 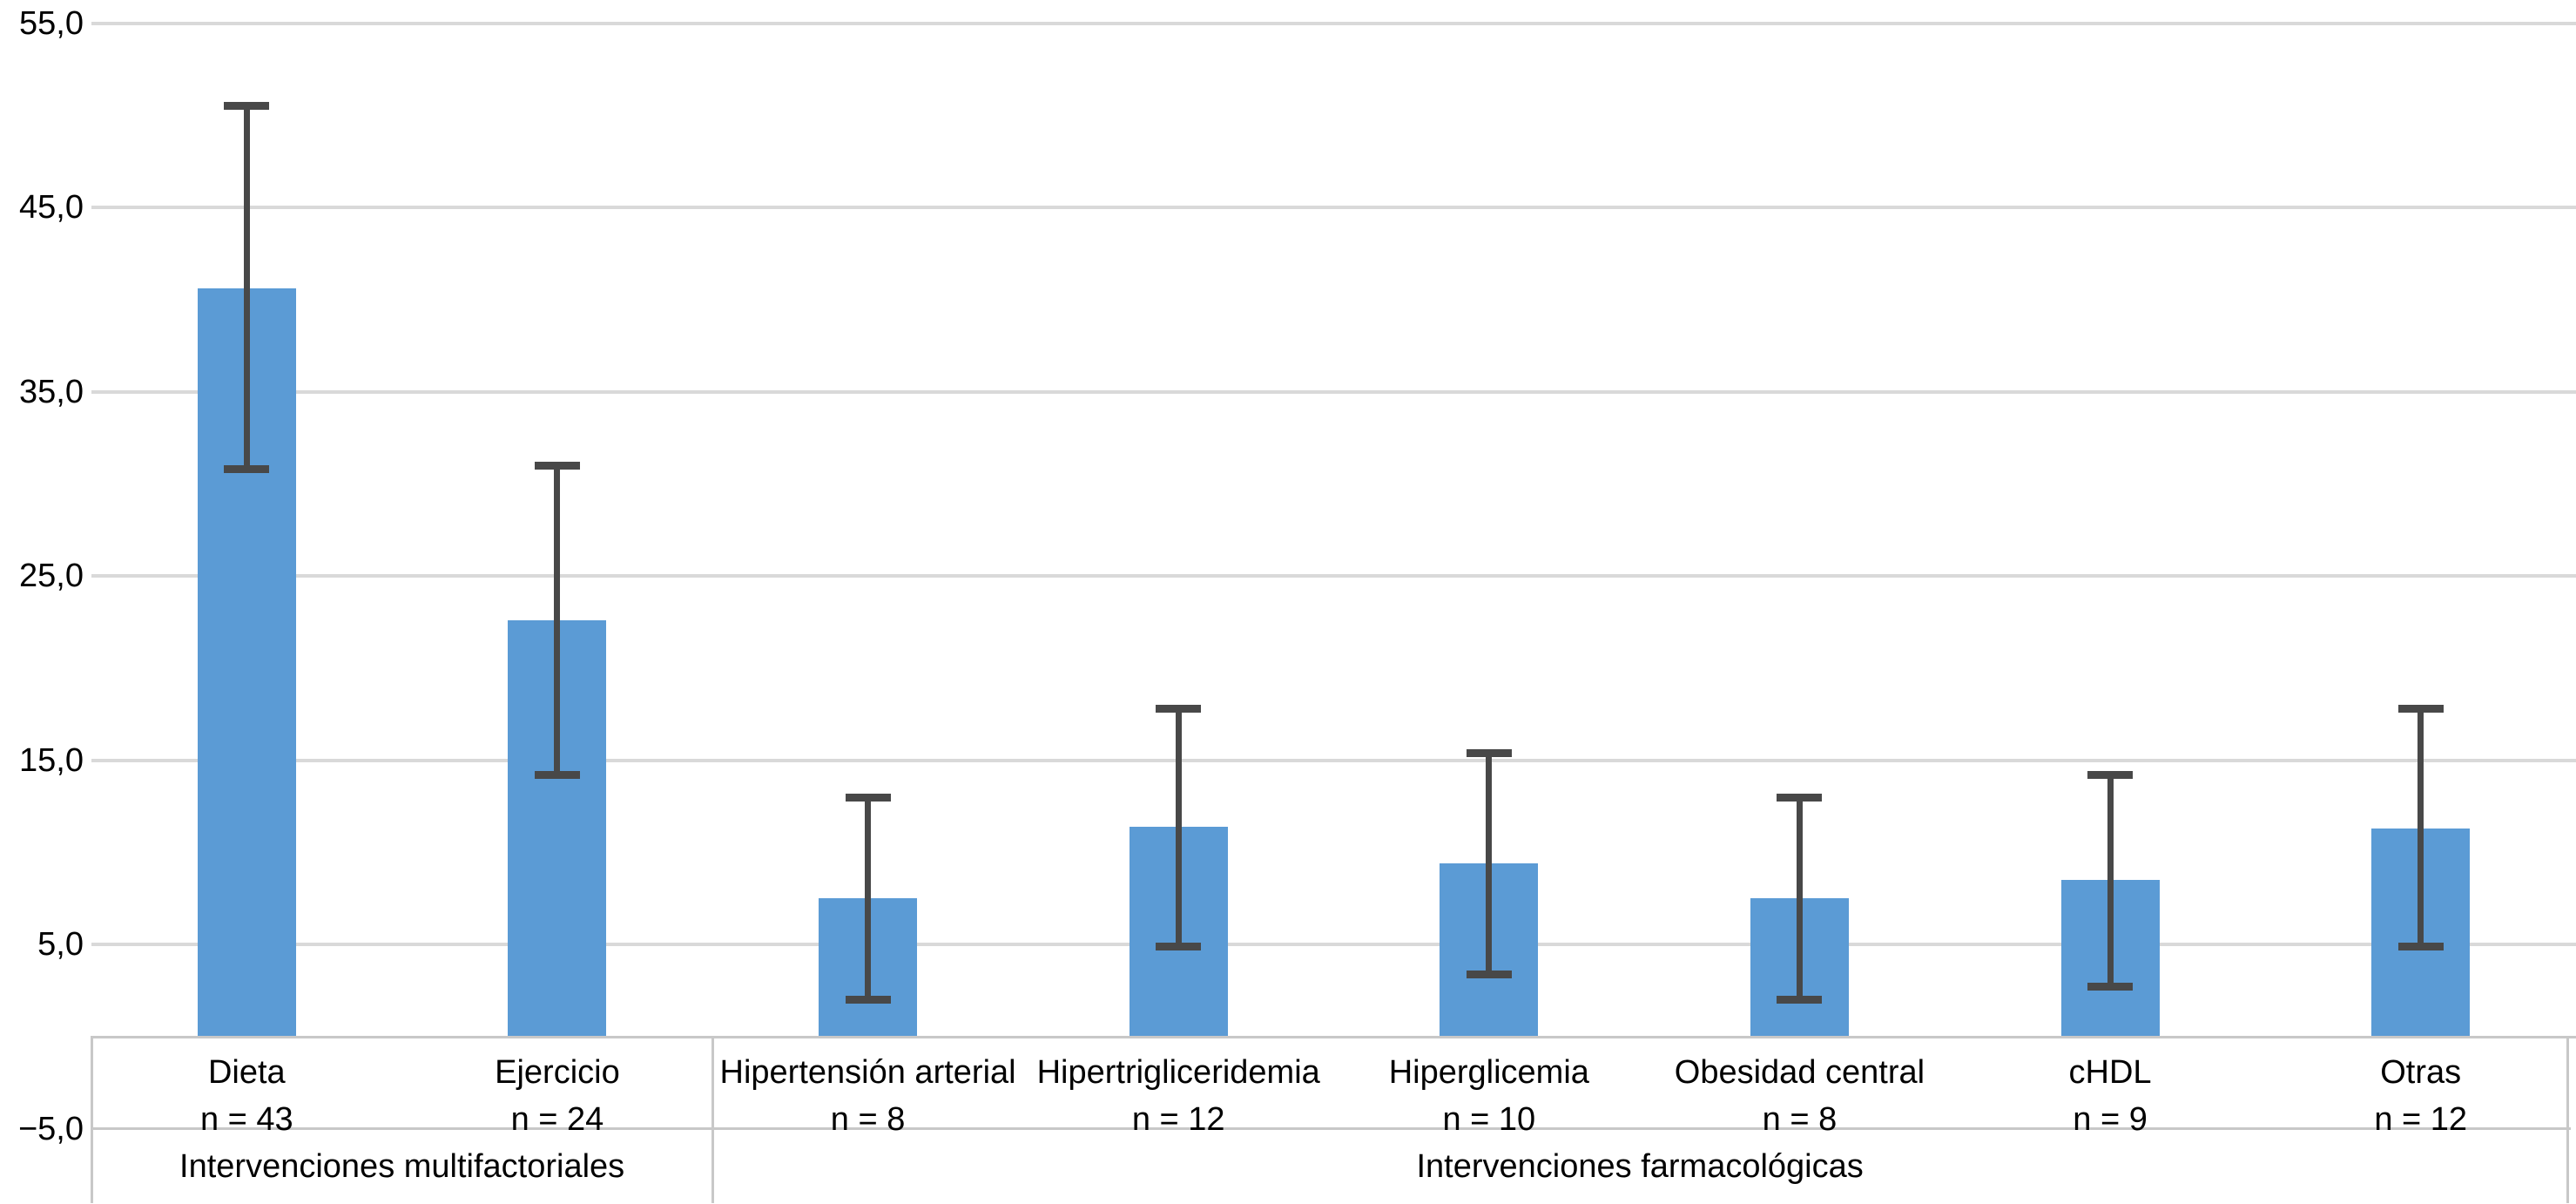 I want to click on table-top-border, so click(x=1333, y=1037).